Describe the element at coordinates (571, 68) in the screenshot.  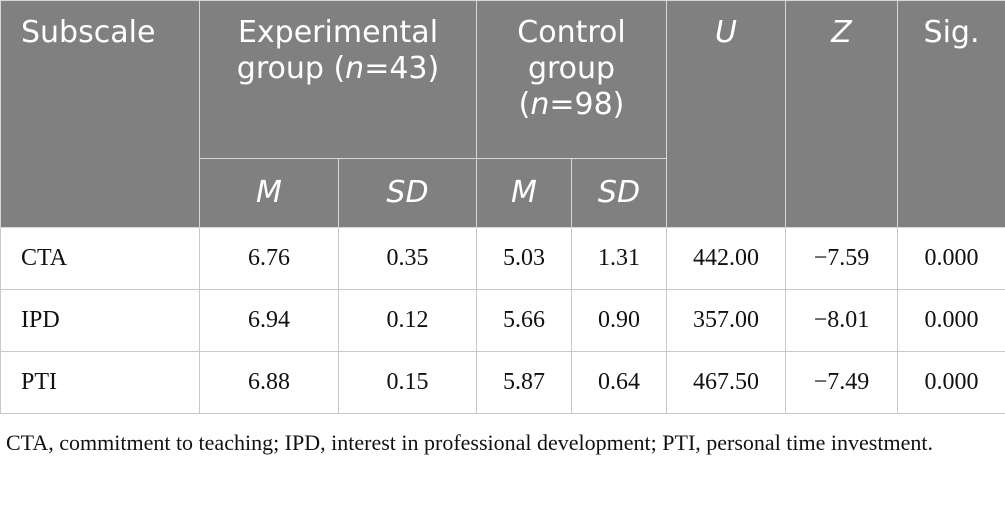
I see `header-control-label: Control group (` at that location.